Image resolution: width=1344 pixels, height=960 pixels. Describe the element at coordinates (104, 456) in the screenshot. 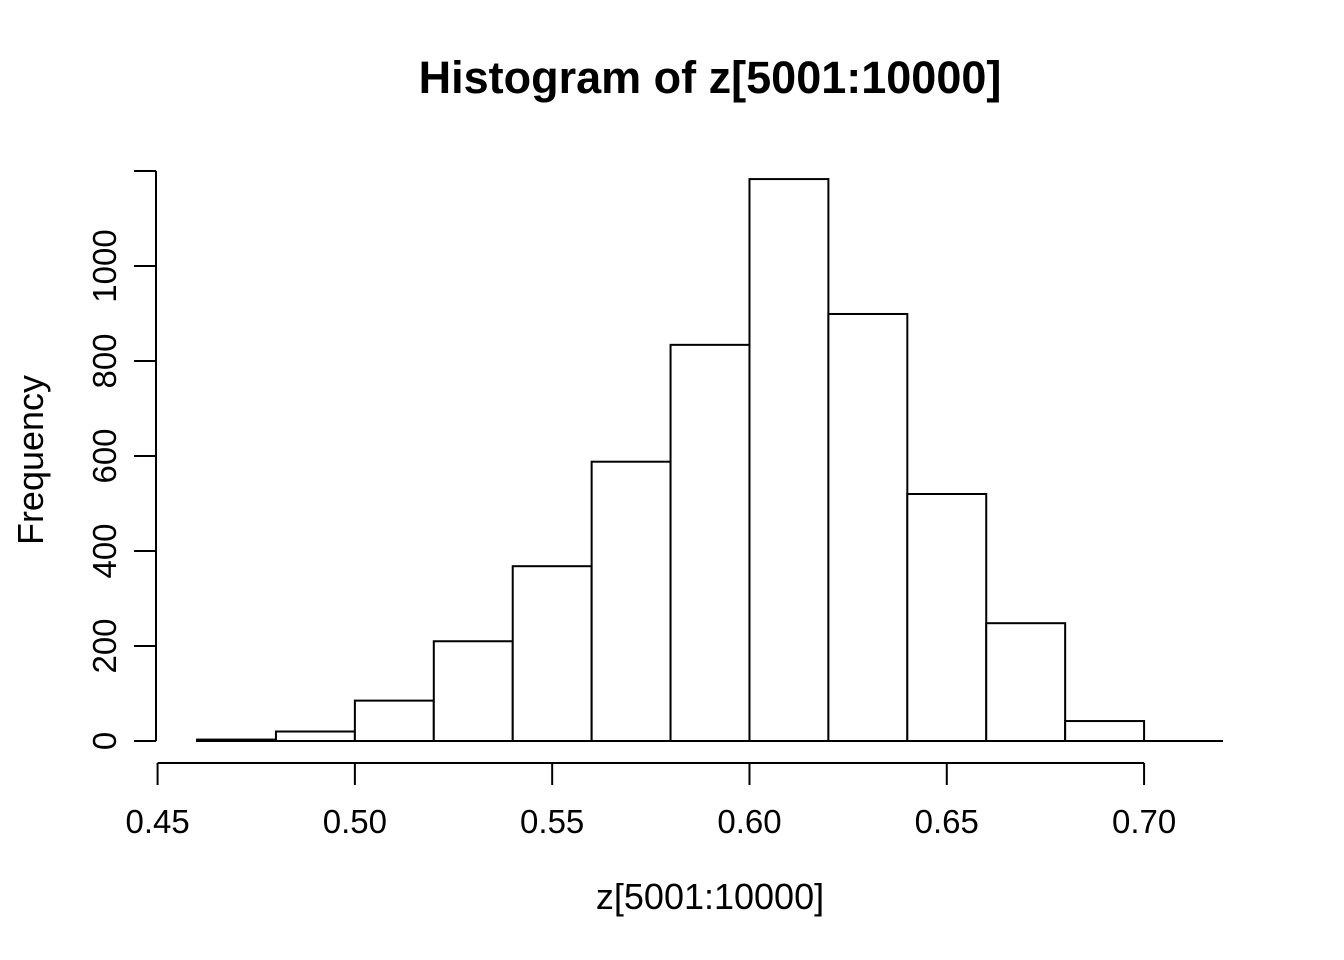

I see `y-tick-label: 600` at that location.